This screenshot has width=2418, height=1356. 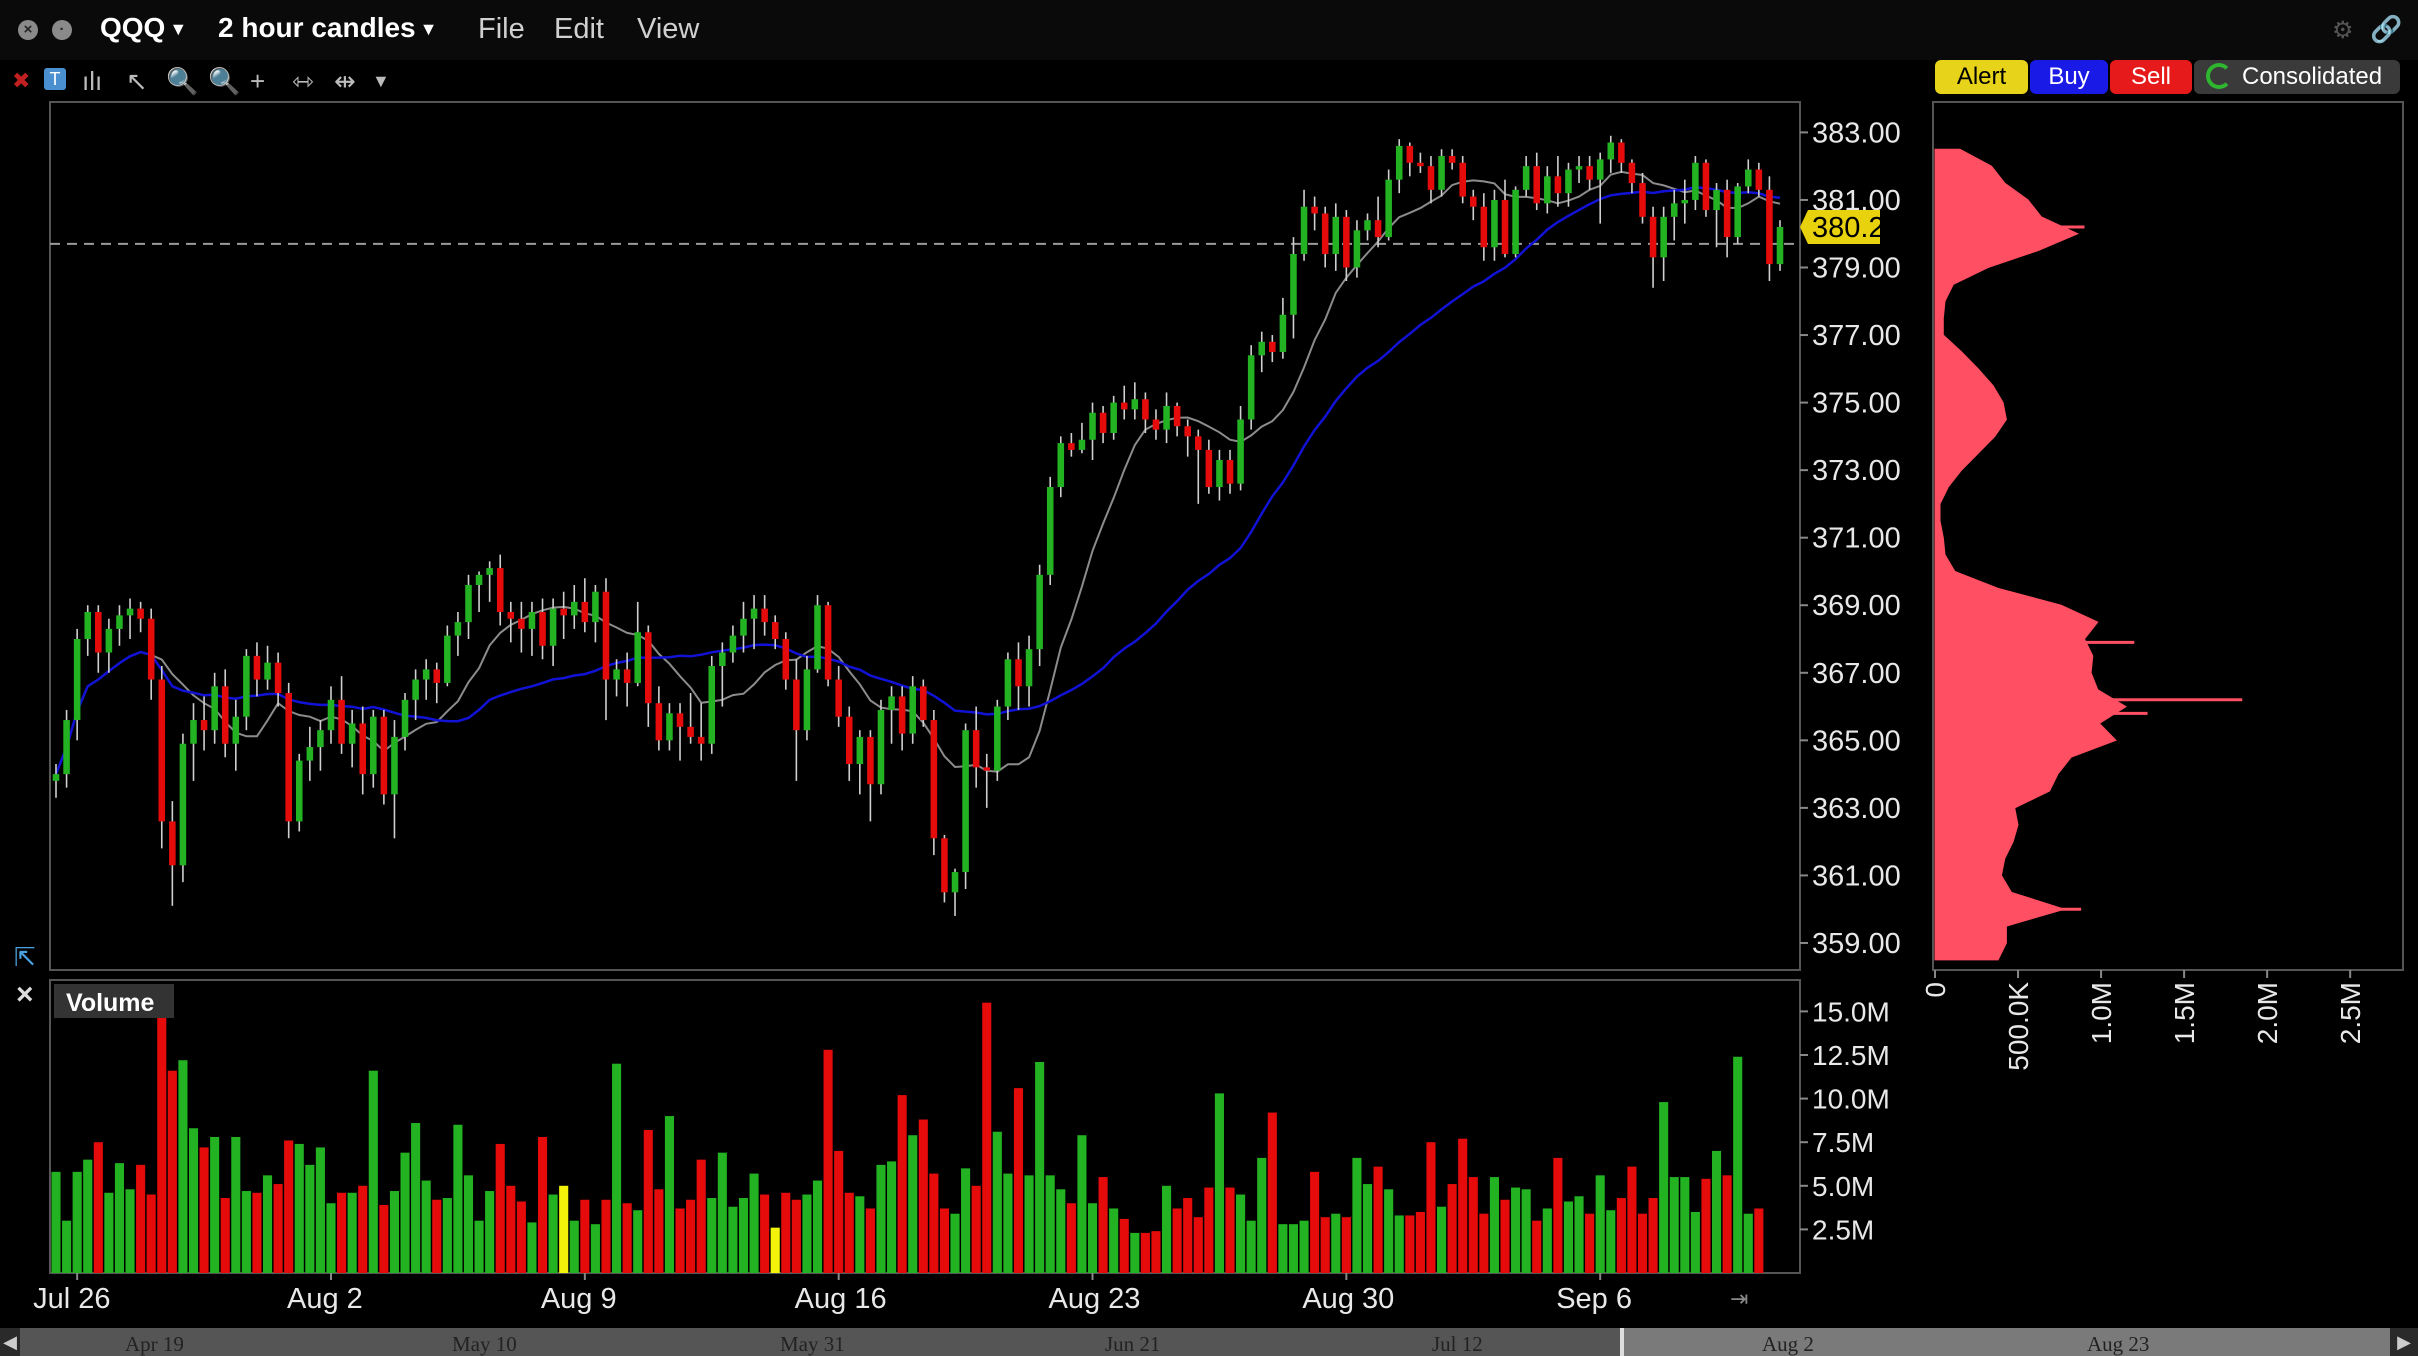 I want to click on menu-view: View, so click(x=668, y=29).